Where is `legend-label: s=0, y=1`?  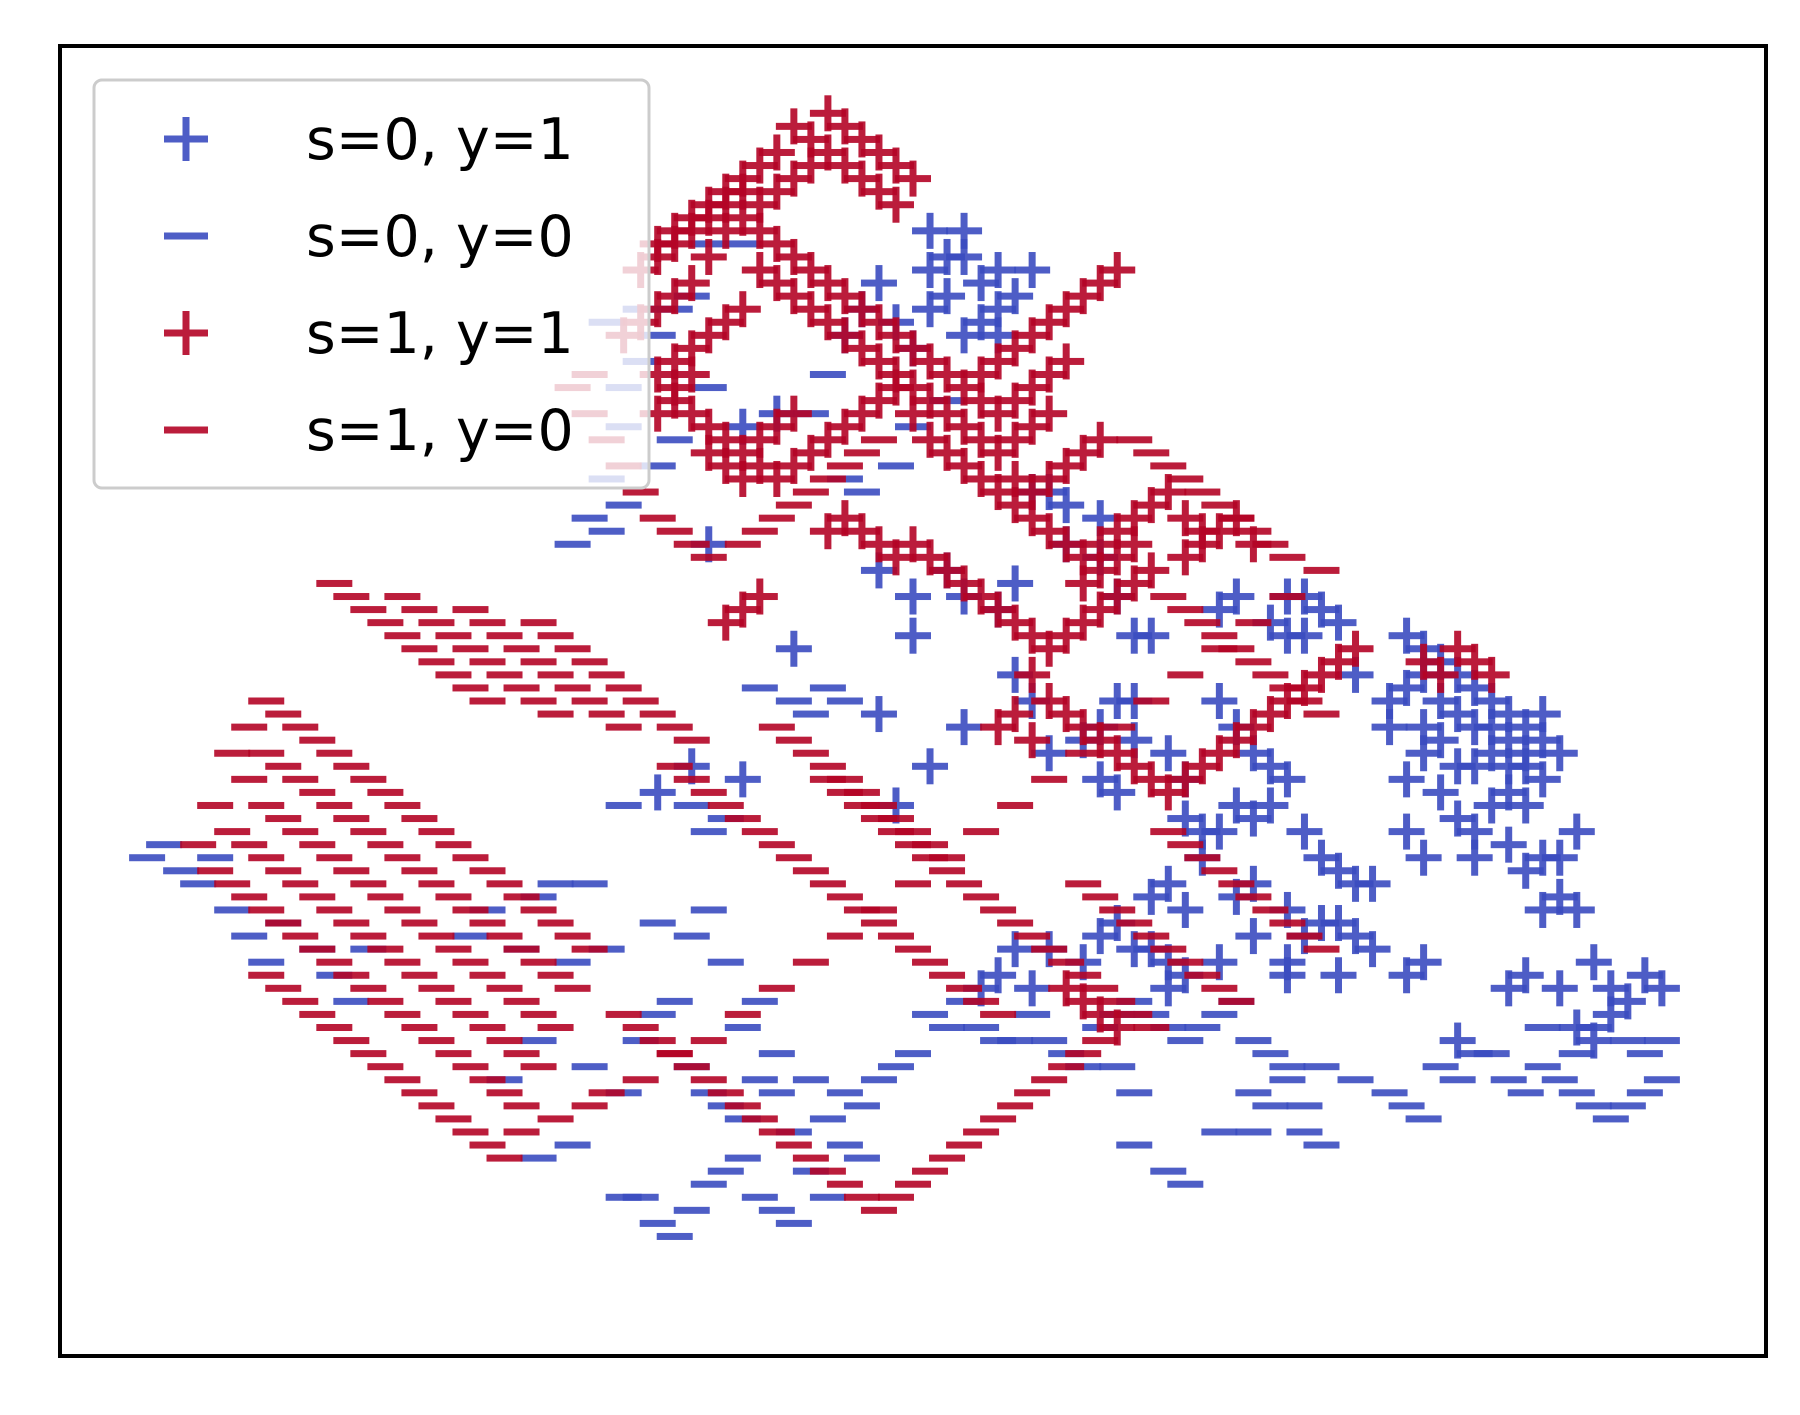 legend-label: s=0, y=1 is located at coordinates (440, 140).